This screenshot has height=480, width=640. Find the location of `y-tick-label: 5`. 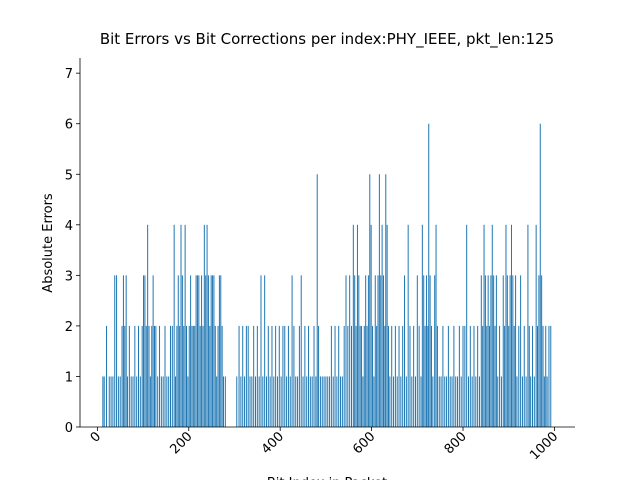

y-tick-label: 5 is located at coordinates (69, 175).